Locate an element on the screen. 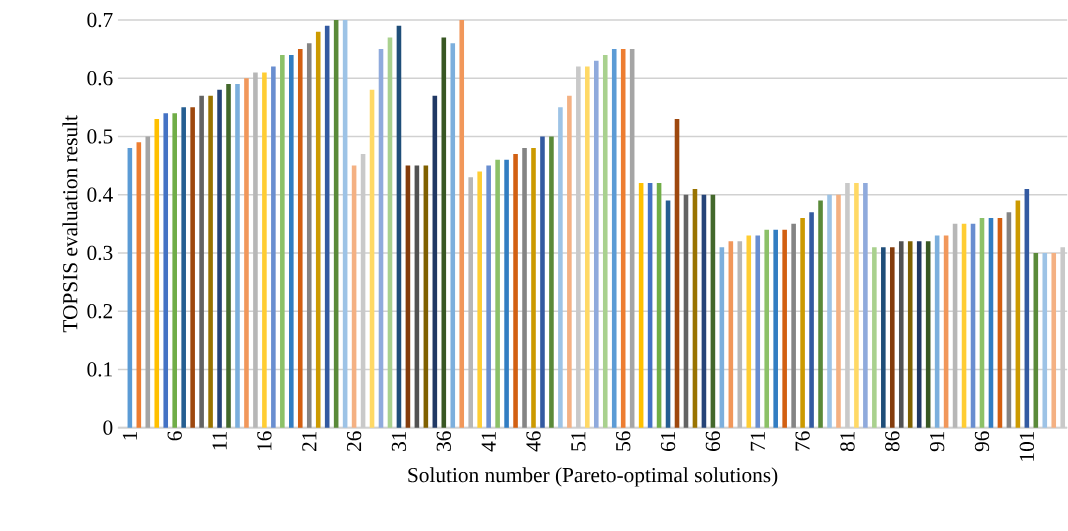 This screenshot has height=531, width=1068. y-axis-title: TOPSIS evaluation result is located at coordinates (70, 224).